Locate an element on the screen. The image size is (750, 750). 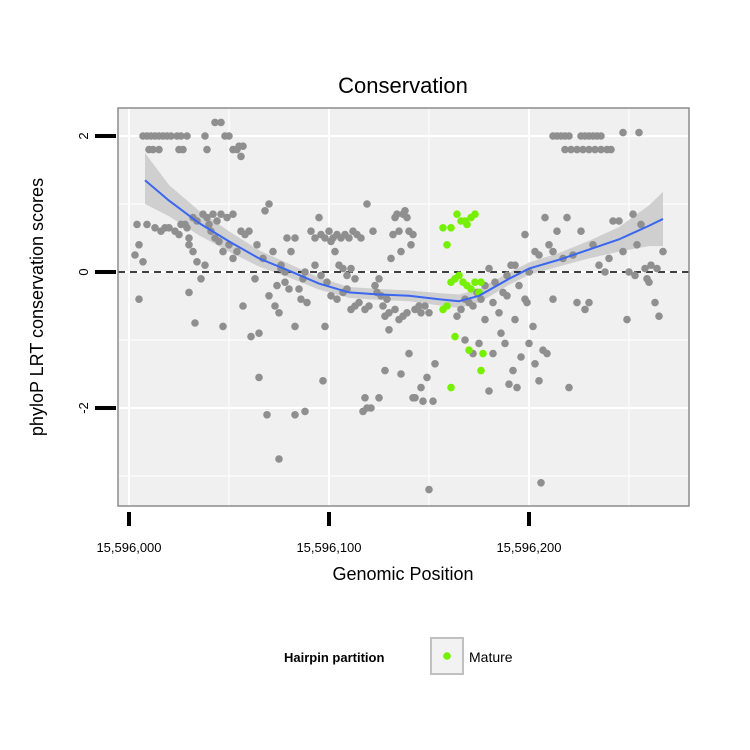
confidence-band is located at coordinates (404, 231).